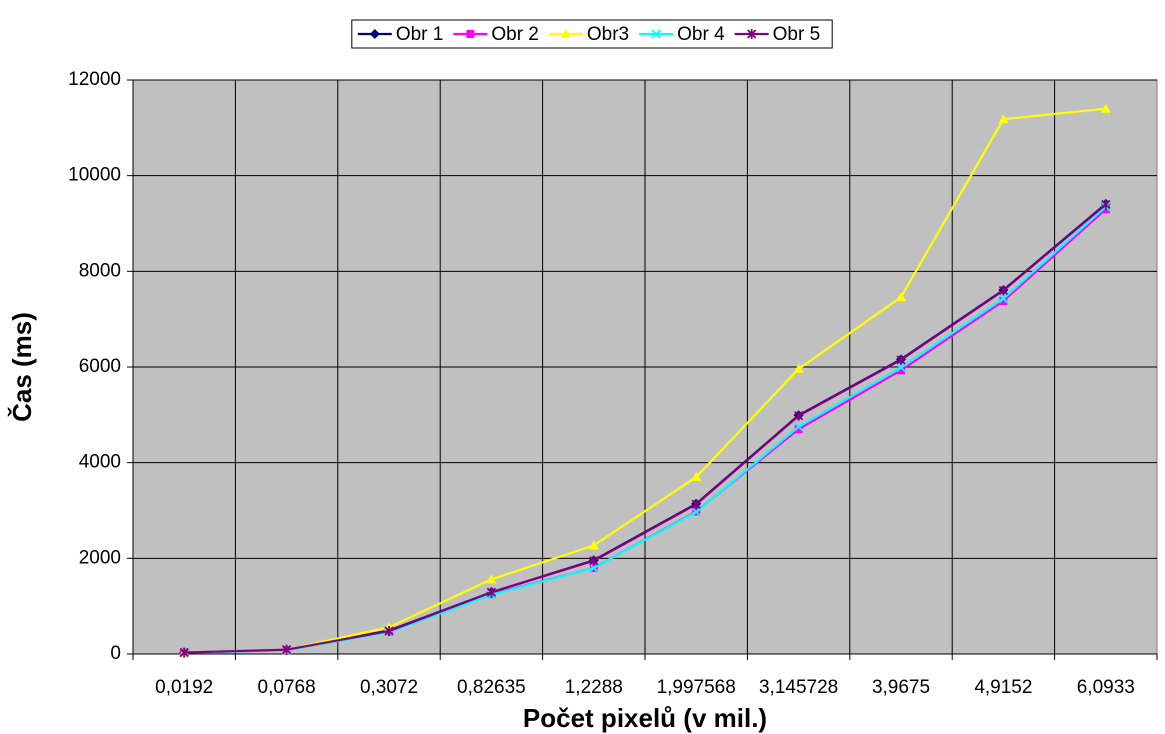  Describe the element at coordinates (115, 653) in the screenshot. I see `y-tick-label: 0` at that location.